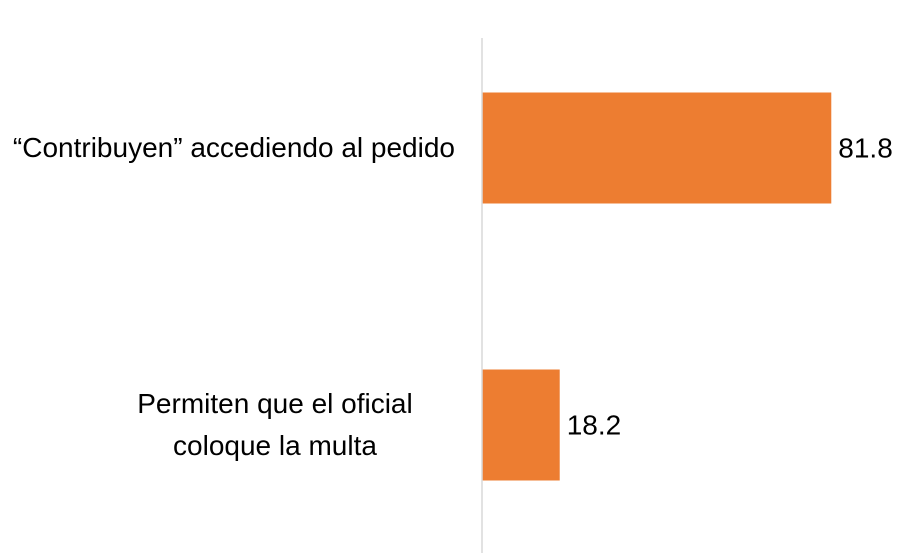 Image resolution: width=921 pixels, height=559 pixels. Describe the element at coordinates (275, 424) in the screenshot. I see `category-label: Permiten que el oficial coloque la multa` at that location.